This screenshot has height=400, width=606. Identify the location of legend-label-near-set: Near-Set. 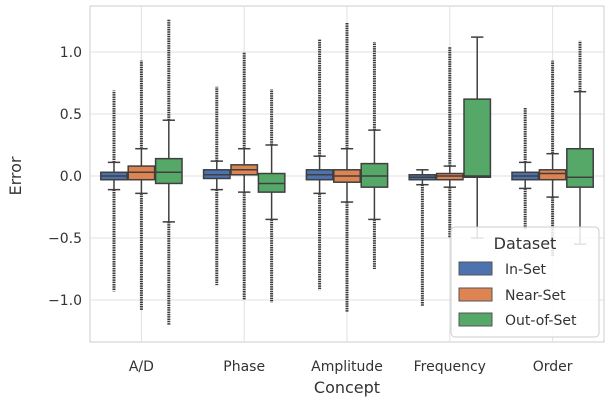
(535, 296).